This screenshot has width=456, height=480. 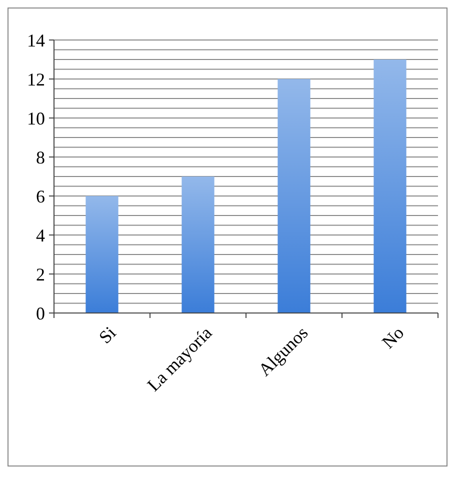 I want to click on x-tick-label: No, so click(x=393, y=337).